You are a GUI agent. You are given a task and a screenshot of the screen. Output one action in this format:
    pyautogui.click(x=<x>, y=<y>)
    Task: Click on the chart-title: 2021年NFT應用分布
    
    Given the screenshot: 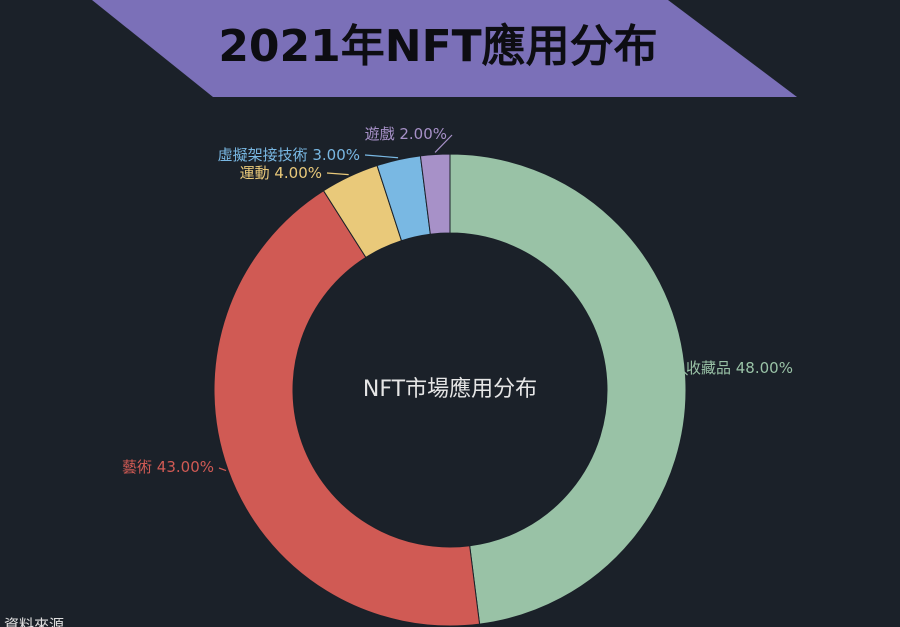 What is the action you would take?
    pyautogui.click(x=437, y=46)
    